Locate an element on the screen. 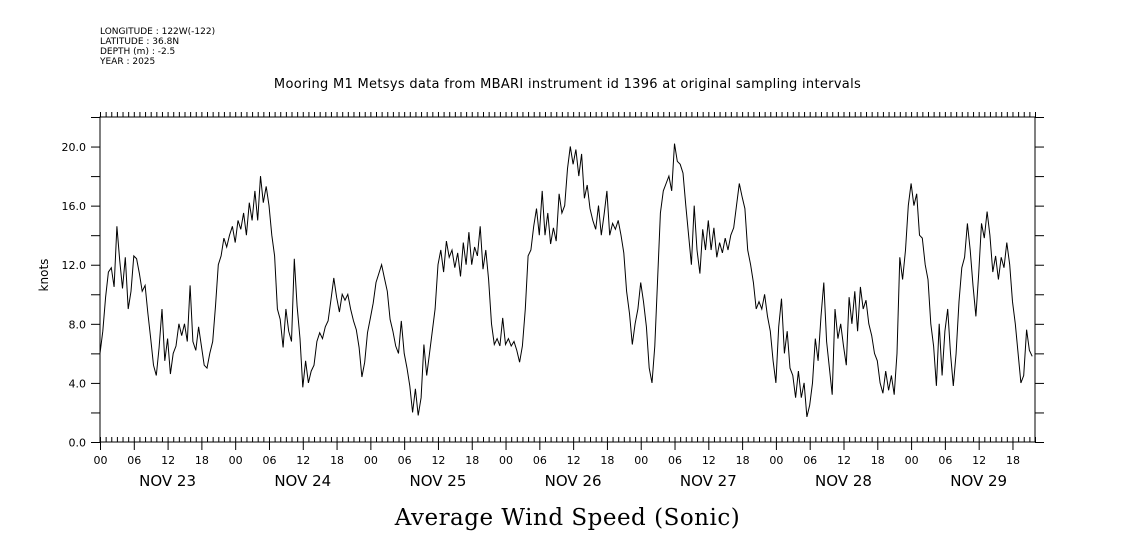 The image size is (1121, 560). year-text: YEAR : 2025 is located at coordinates (128, 62).